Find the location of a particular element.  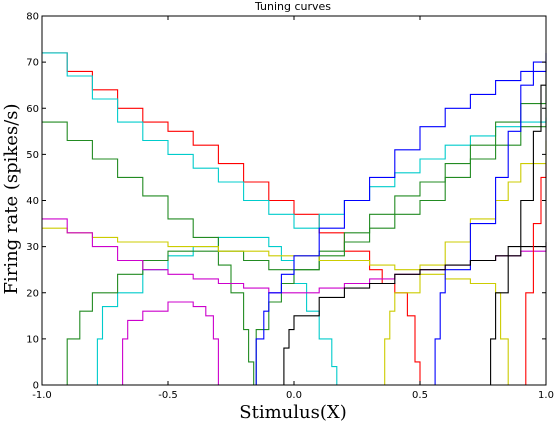

y-tick-label: 10 is located at coordinates (32, 339).